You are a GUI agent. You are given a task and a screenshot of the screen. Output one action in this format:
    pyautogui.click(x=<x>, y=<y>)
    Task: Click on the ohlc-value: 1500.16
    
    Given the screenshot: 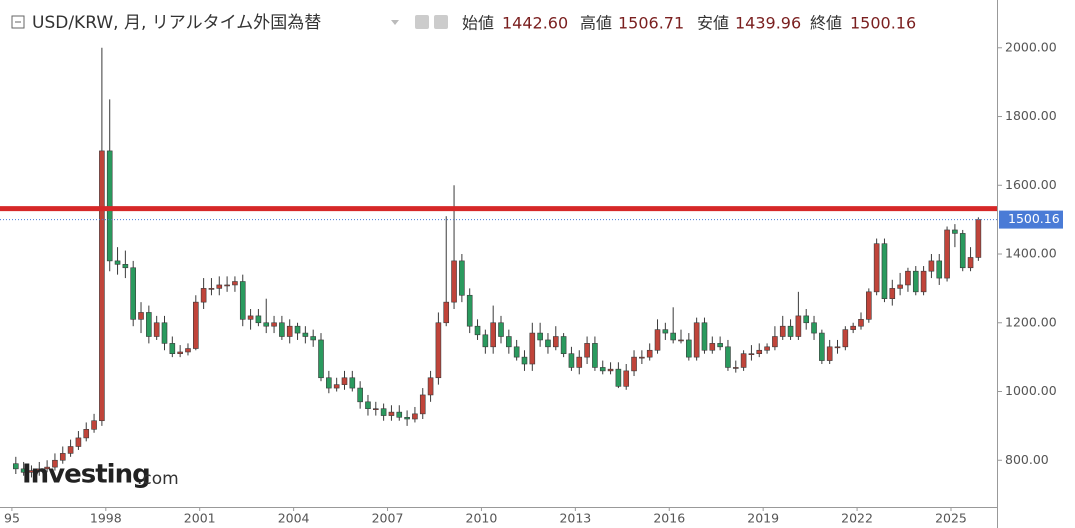 What is the action you would take?
    pyautogui.click(x=883, y=23)
    